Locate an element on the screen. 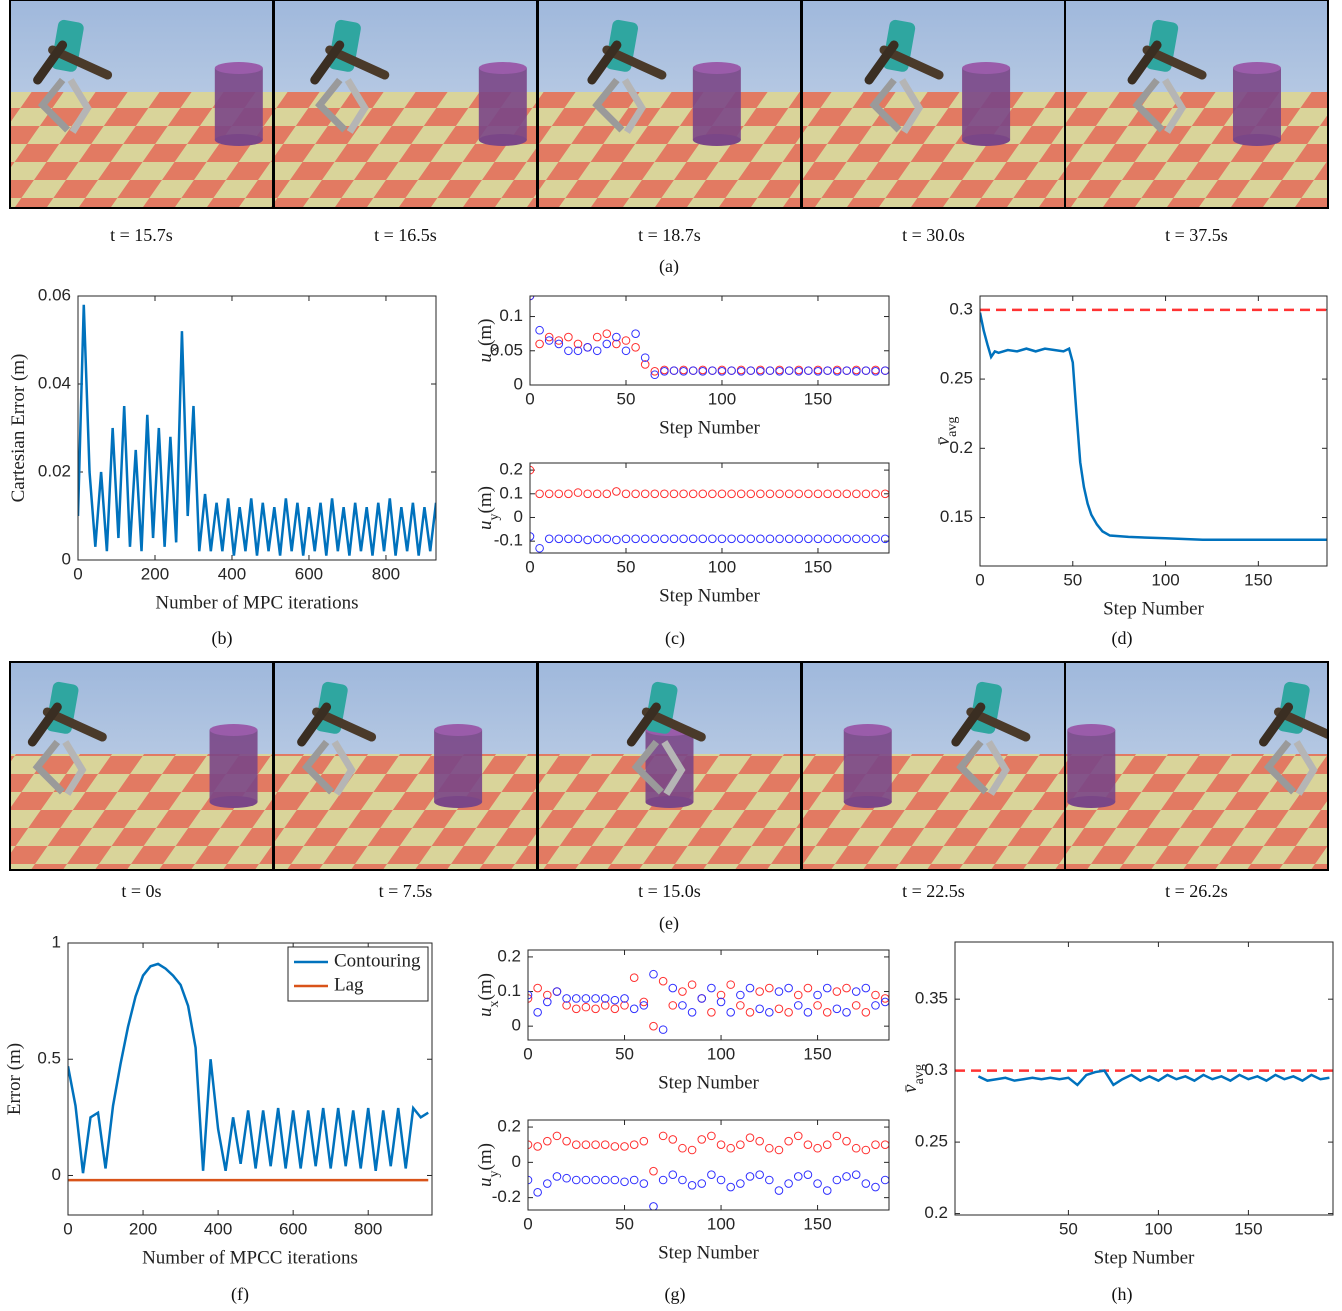 The height and width of the screenshot is (1311, 1342). y-axis-label-part: (m) is located at coordinates (485, 1156).